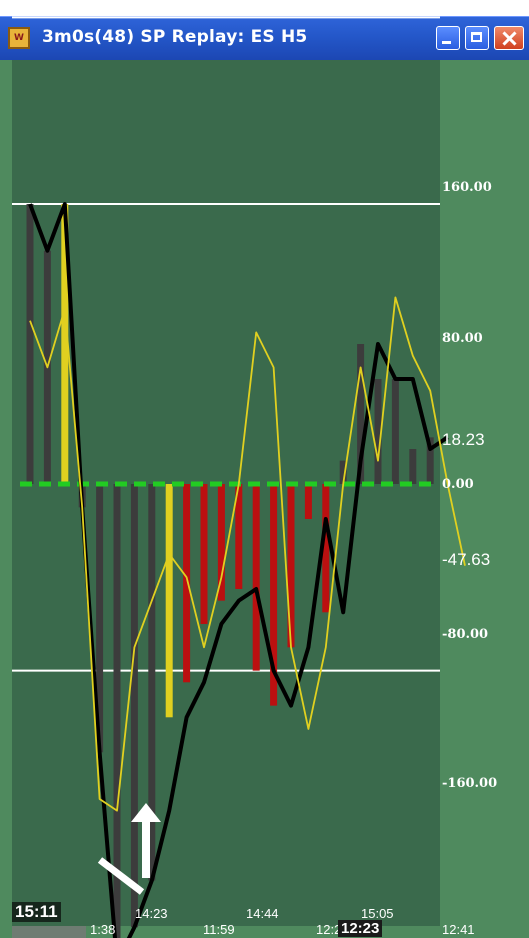 The width and height of the screenshot is (529, 938). What do you see at coordinates (466, 559) in the screenshot?
I see `price-label: -47.63` at bounding box center [466, 559].